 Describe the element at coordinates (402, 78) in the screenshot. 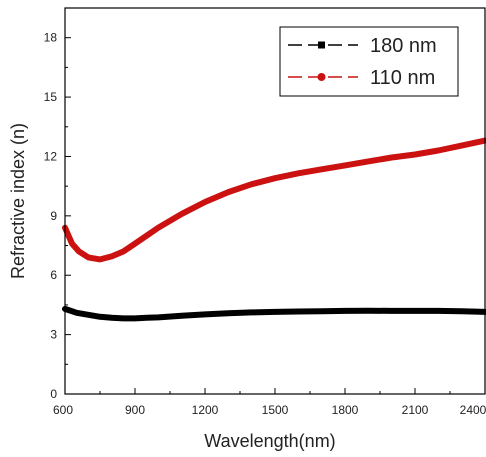

I see `legend-label: 110 nm` at that location.